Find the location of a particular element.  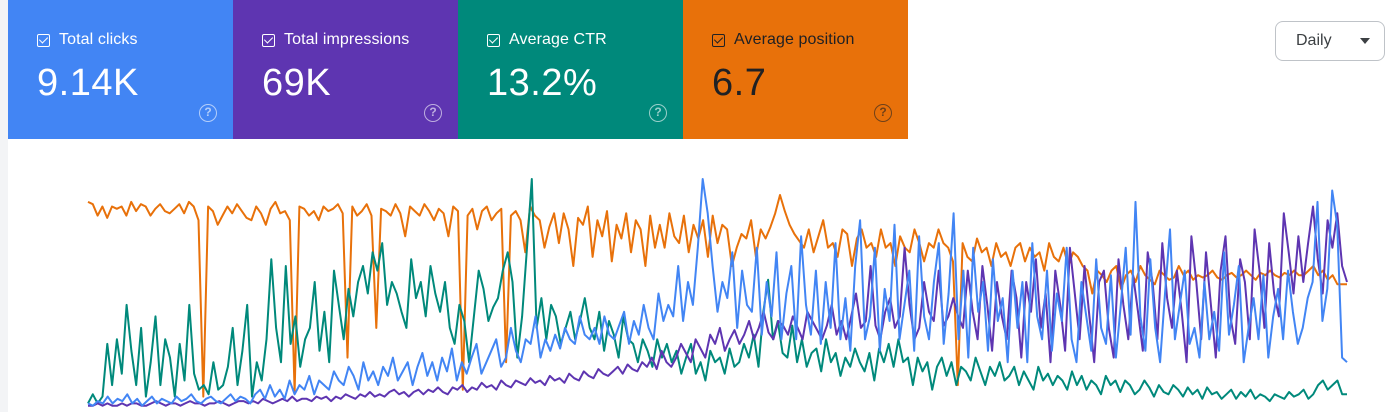

granularity-dropdown: Daily is located at coordinates (1330, 41).